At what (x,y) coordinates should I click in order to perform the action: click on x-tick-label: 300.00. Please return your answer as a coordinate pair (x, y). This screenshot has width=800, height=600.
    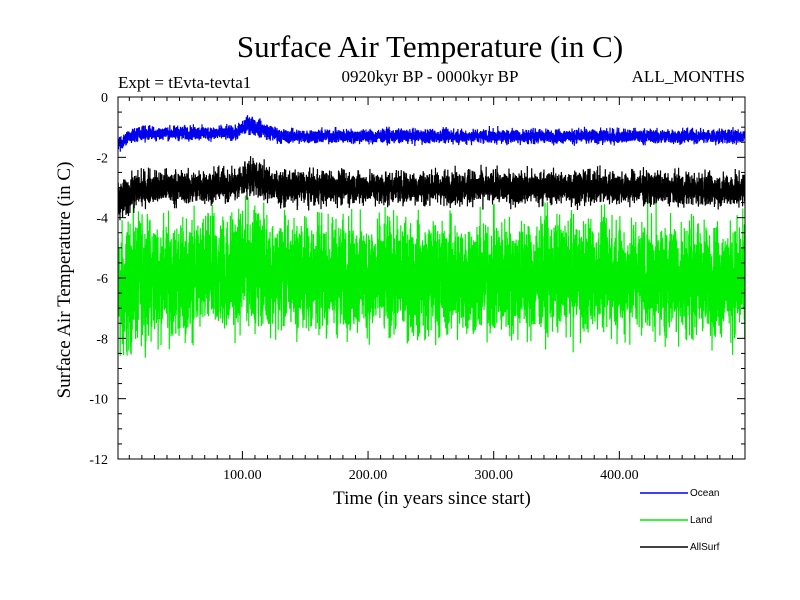
    Looking at the image, I should click on (493, 475).